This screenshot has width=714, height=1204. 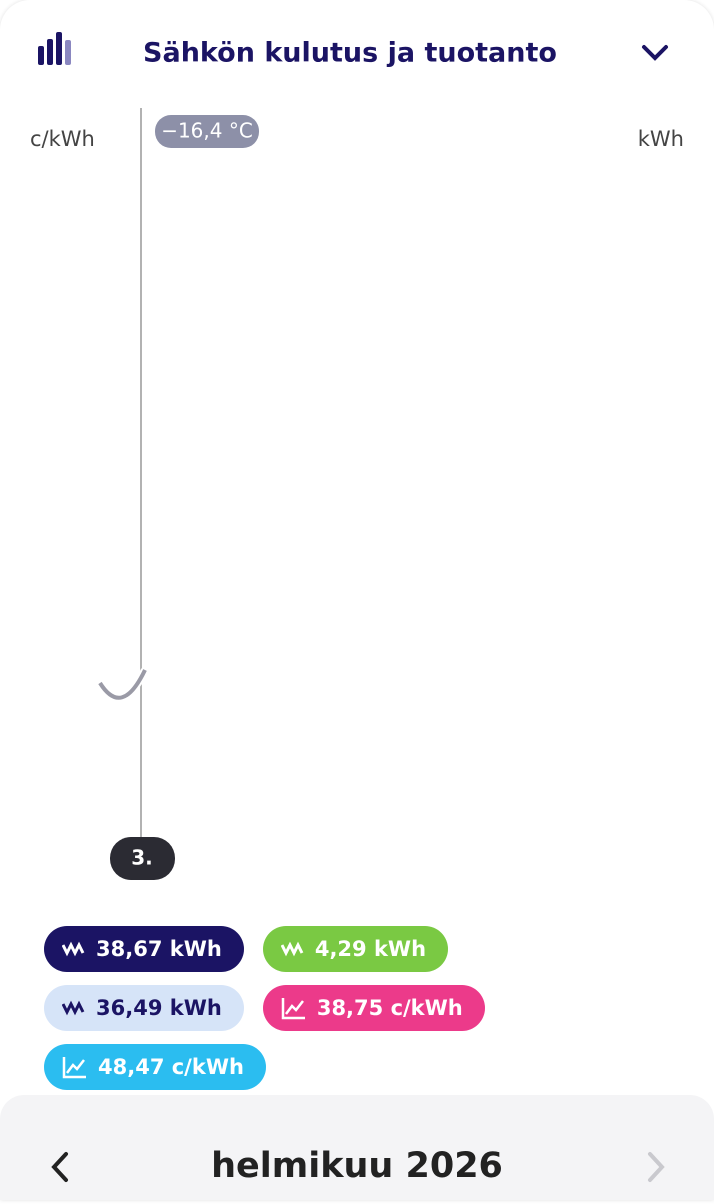 I want to click on chart-icon, so click(x=54, y=48).